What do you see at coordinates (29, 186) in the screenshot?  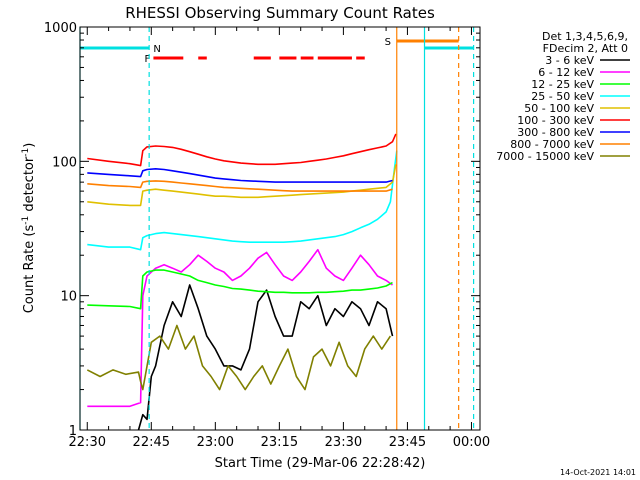 I see `y-axis-label-mid: detector` at bounding box center [29, 186].